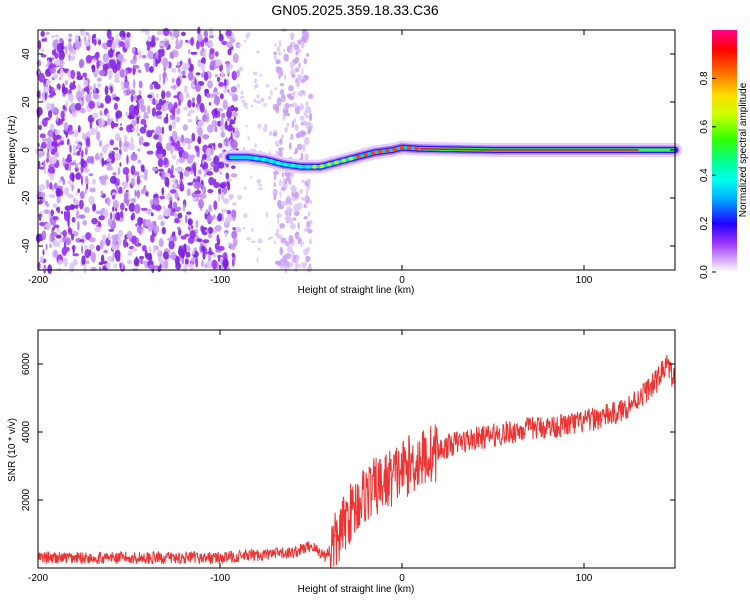 Image resolution: width=750 pixels, height=600 pixels. What do you see at coordinates (707, 175) in the screenshot?
I see `colorbar-ticks: 0.0 0.2 0.4 0.6 0.8` at bounding box center [707, 175].